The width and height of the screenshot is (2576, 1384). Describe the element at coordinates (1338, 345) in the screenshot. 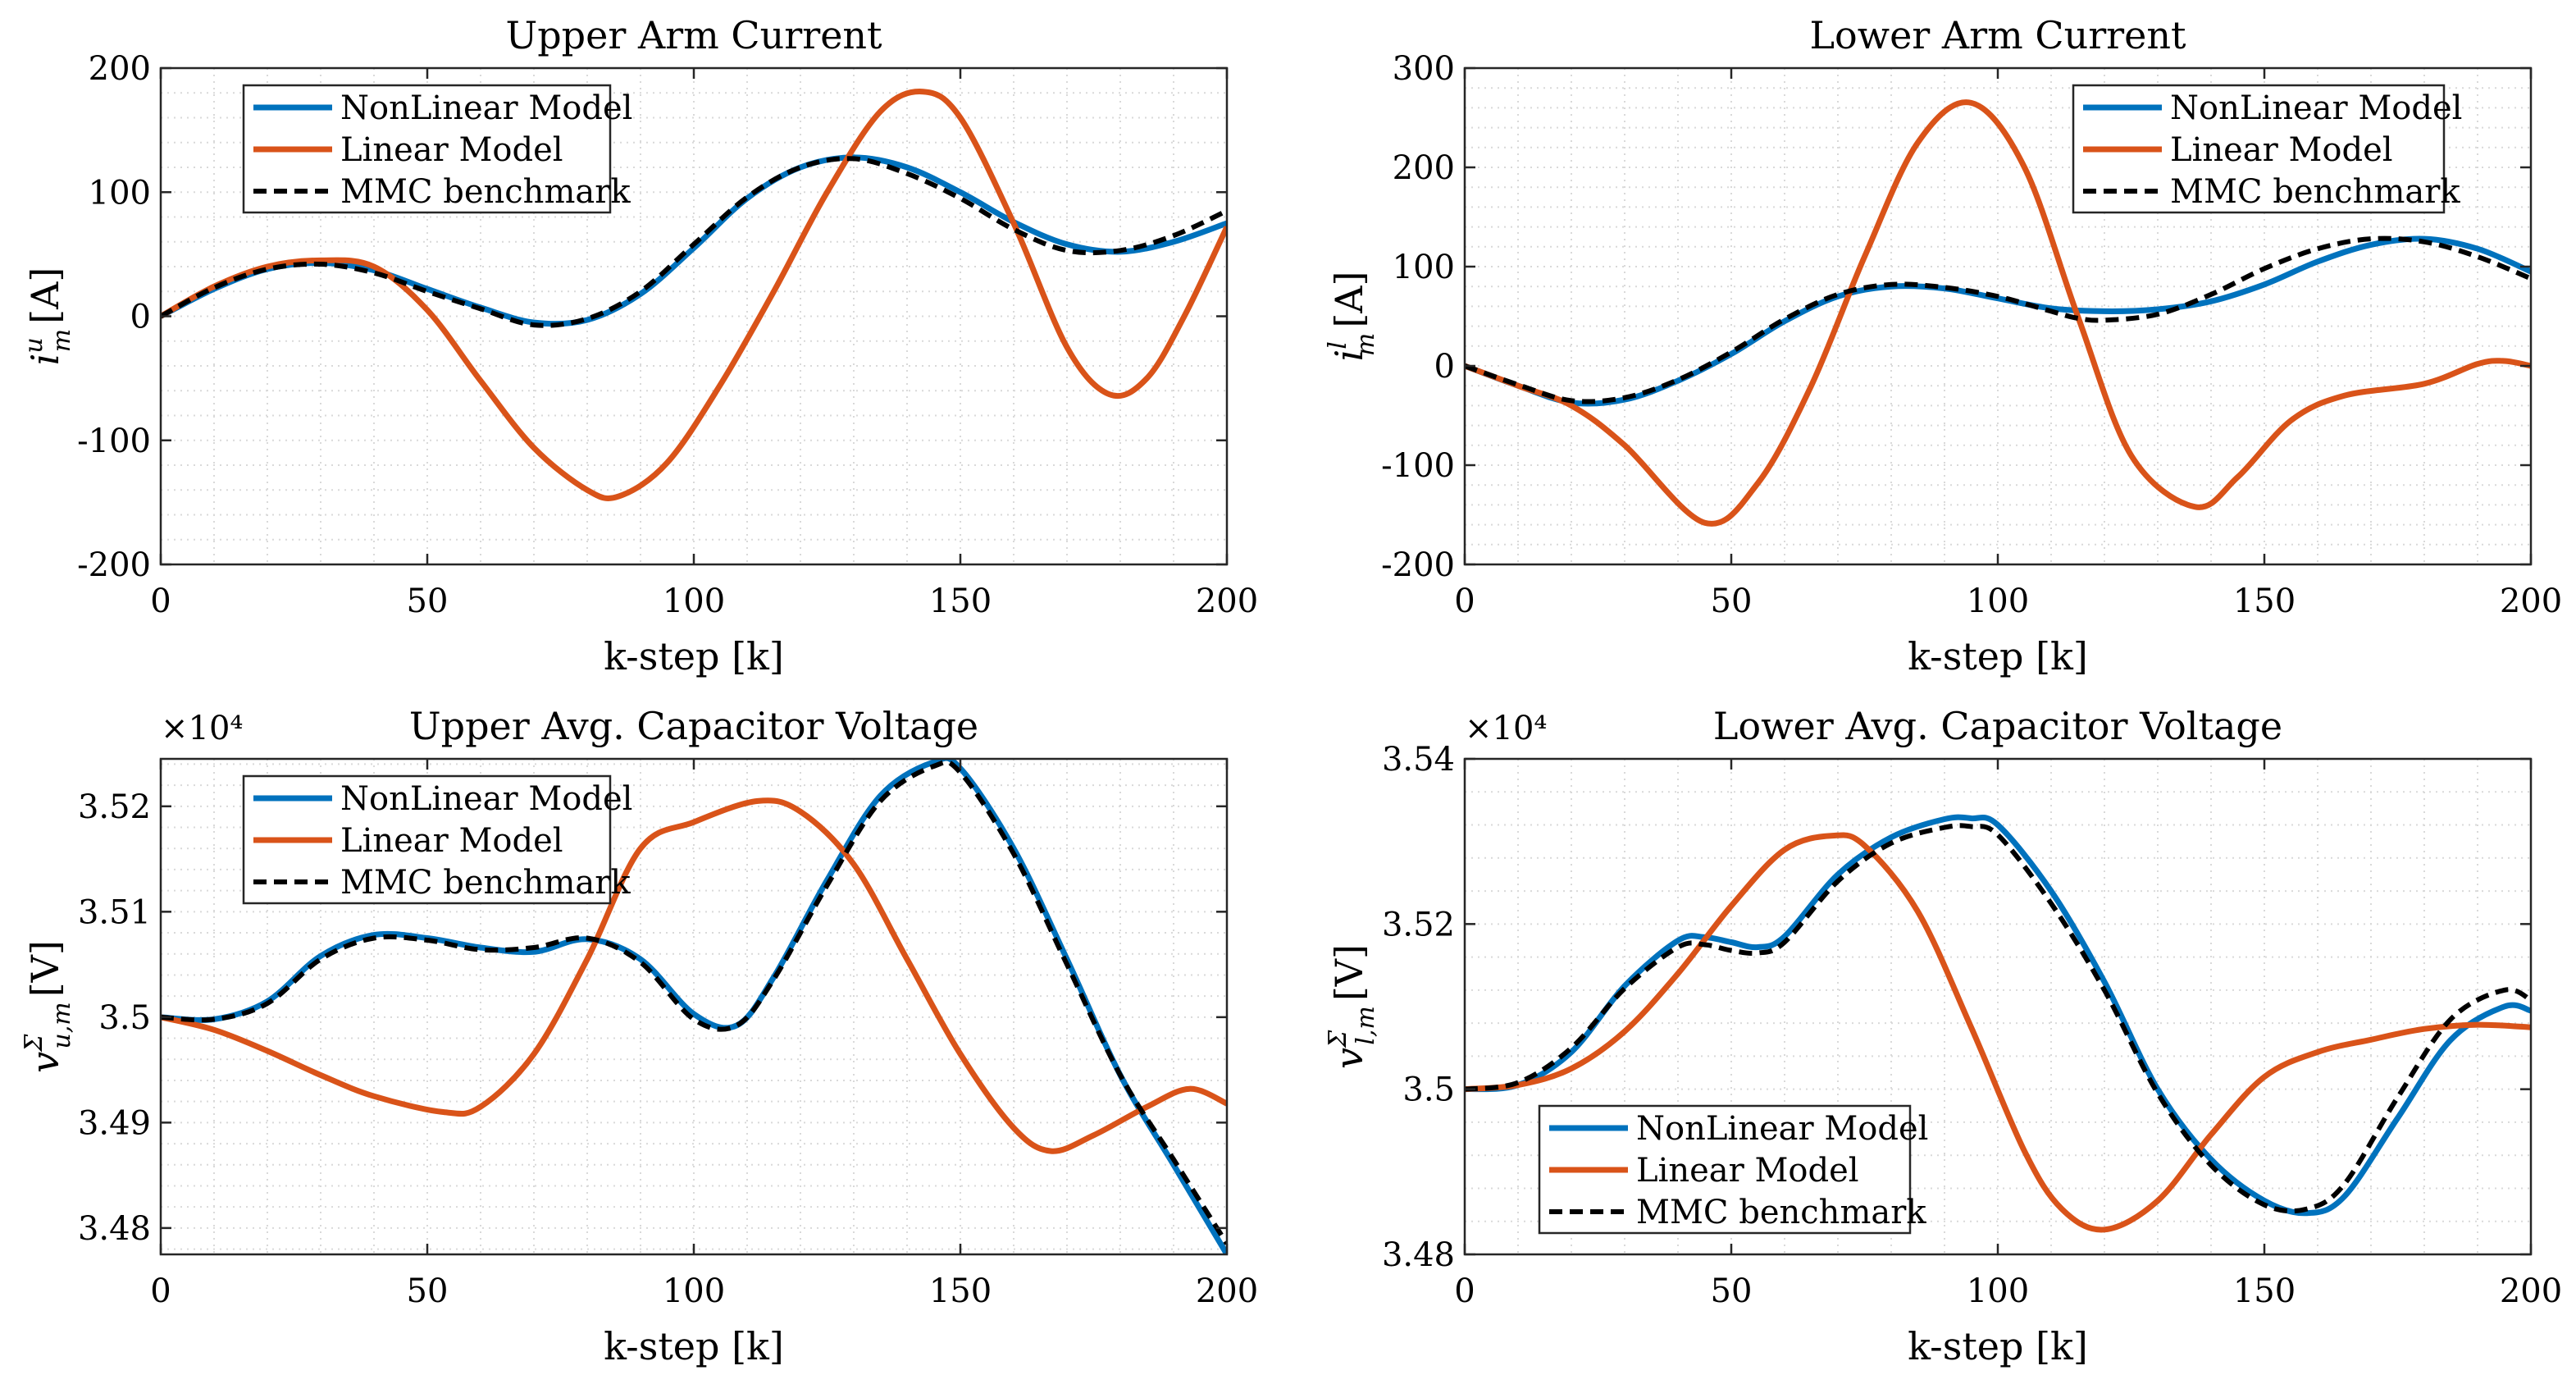

I see `y-label-superscript: l` at that location.